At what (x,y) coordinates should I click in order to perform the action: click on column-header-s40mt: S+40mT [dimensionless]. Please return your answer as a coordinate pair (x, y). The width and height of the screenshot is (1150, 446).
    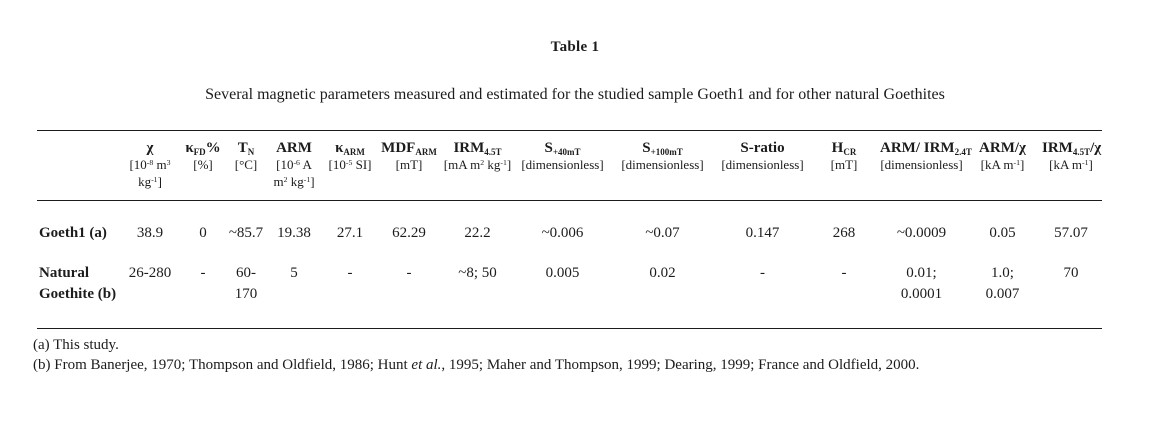
    Looking at the image, I should click on (562, 166).